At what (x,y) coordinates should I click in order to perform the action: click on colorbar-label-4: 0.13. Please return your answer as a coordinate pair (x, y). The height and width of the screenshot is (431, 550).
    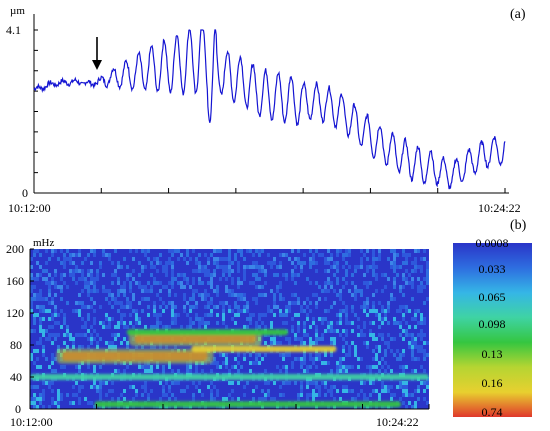
    Looking at the image, I should click on (492, 354).